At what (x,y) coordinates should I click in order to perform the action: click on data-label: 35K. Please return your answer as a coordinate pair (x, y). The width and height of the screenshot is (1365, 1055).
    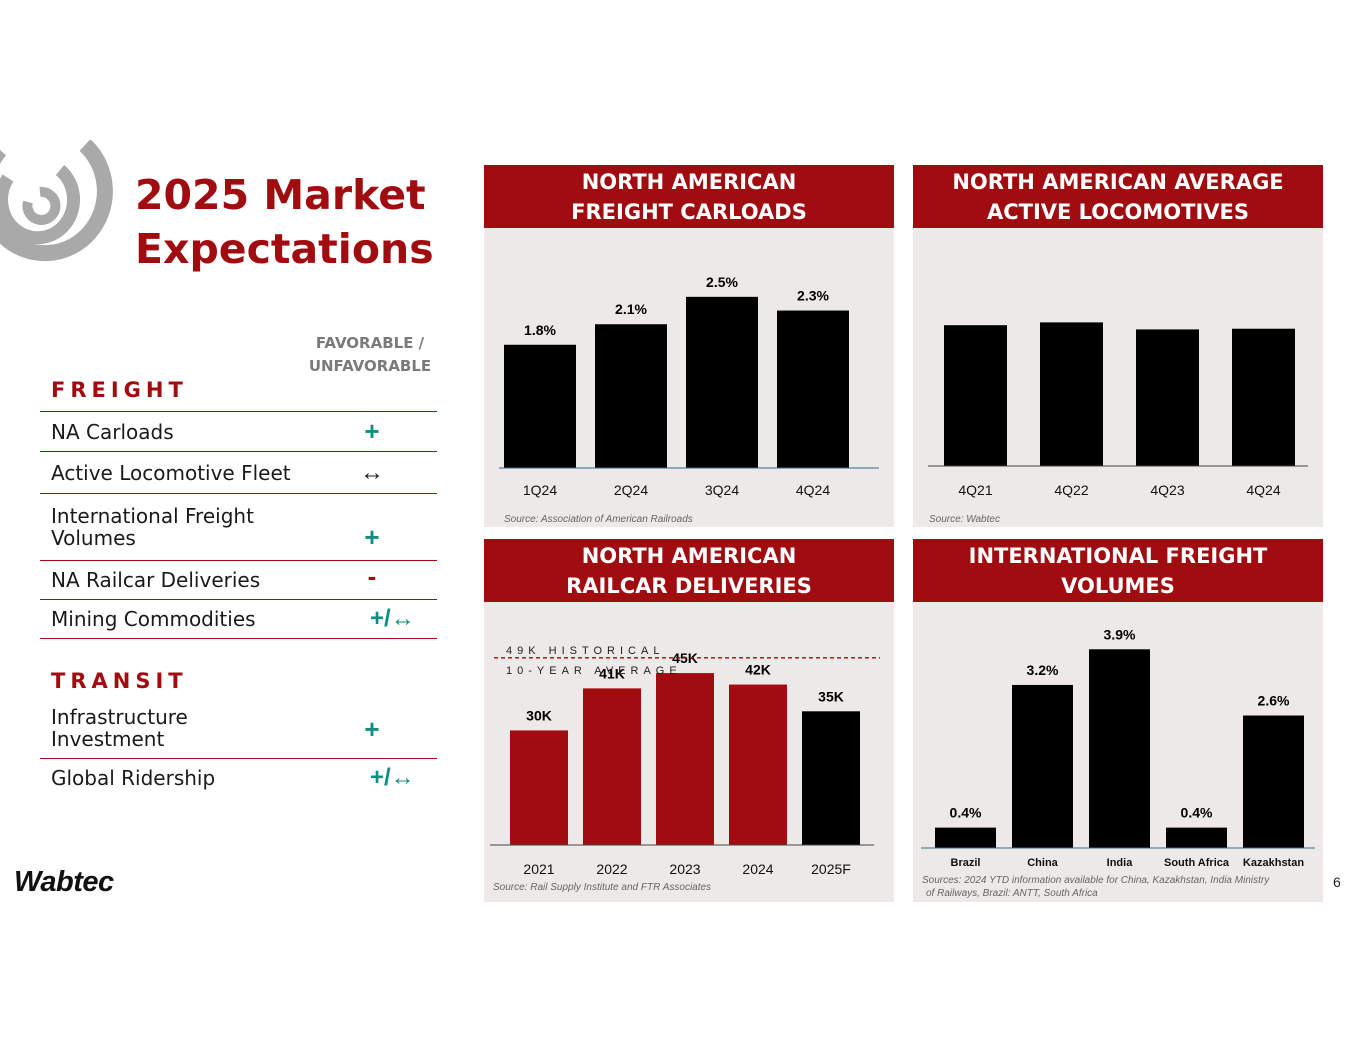
    Looking at the image, I should click on (831, 696).